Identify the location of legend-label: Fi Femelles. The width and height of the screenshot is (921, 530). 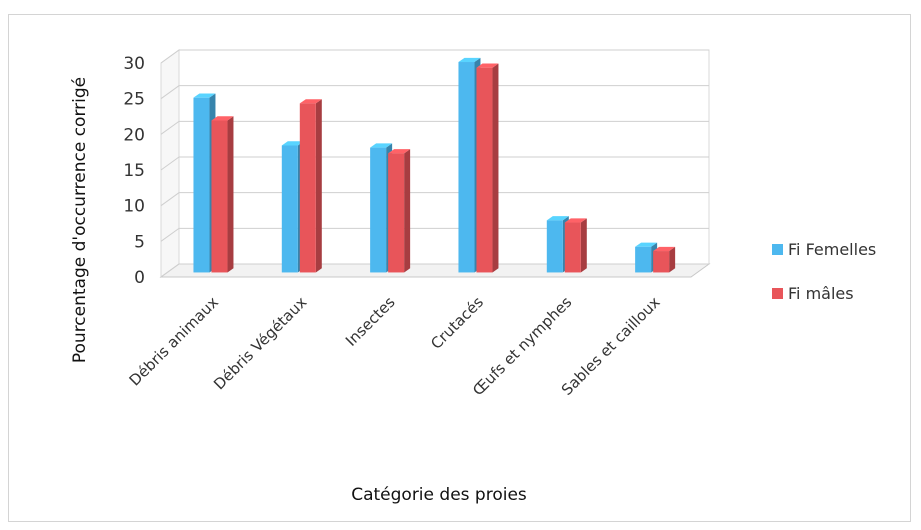
(832, 249).